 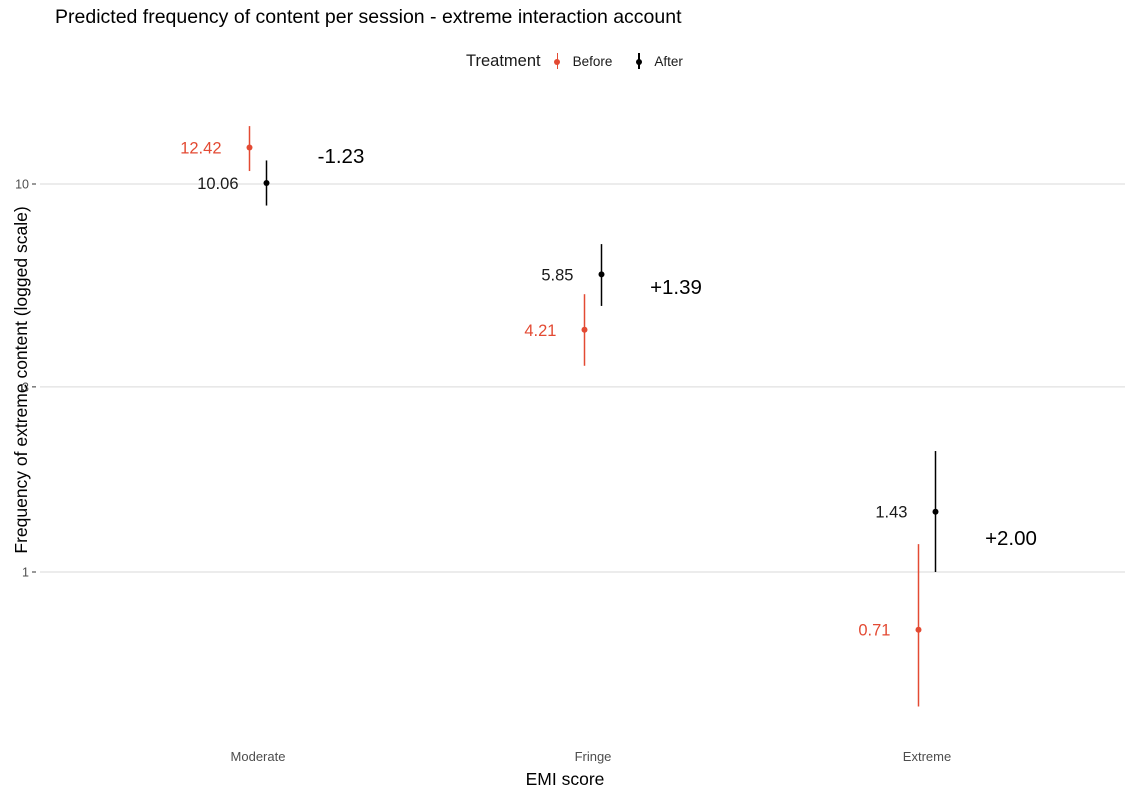 I want to click on value-label-after-moderate: 10.06, so click(x=217, y=184).